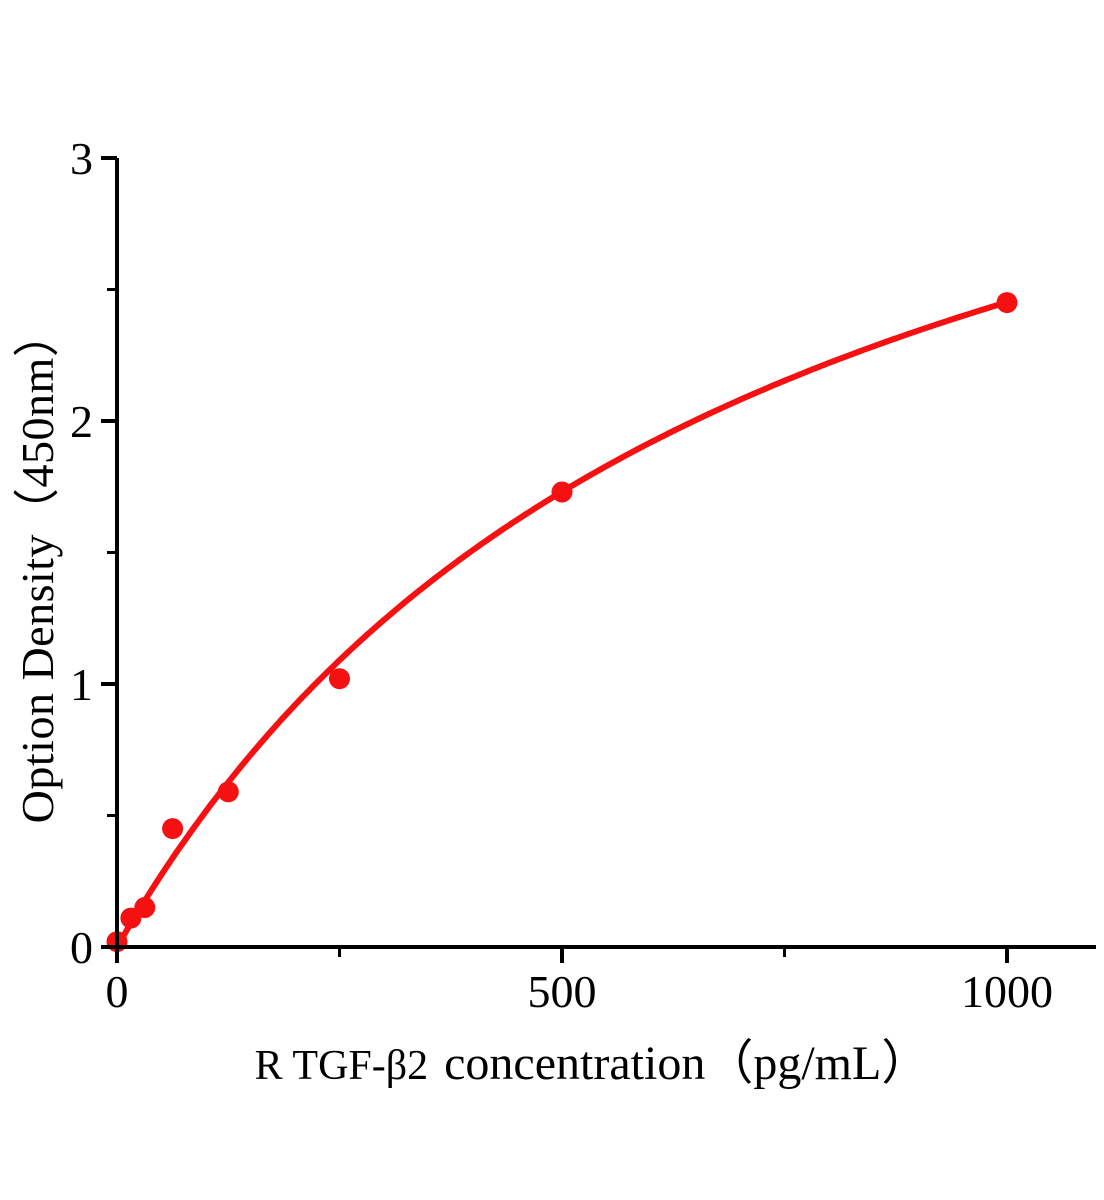 This screenshot has height=1200, width=1104. What do you see at coordinates (341, 1066) in the screenshot?
I see `x-axis-title-analyte: R TGF-β2` at bounding box center [341, 1066].